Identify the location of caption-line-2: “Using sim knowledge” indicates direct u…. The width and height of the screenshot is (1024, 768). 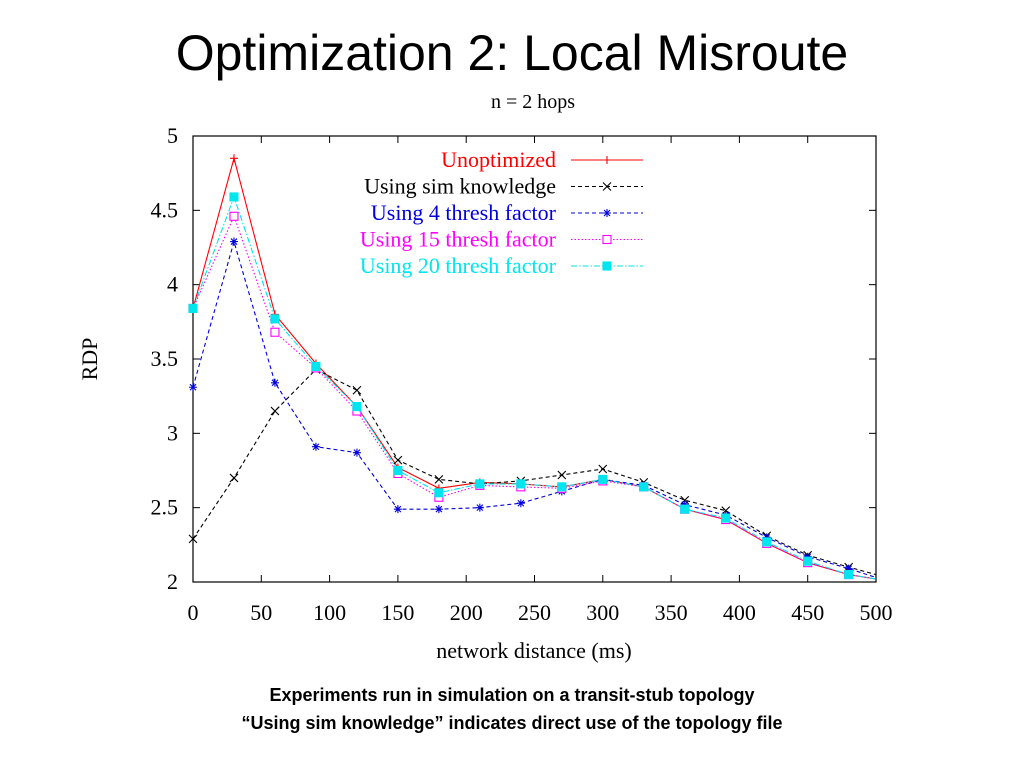
(512, 723).